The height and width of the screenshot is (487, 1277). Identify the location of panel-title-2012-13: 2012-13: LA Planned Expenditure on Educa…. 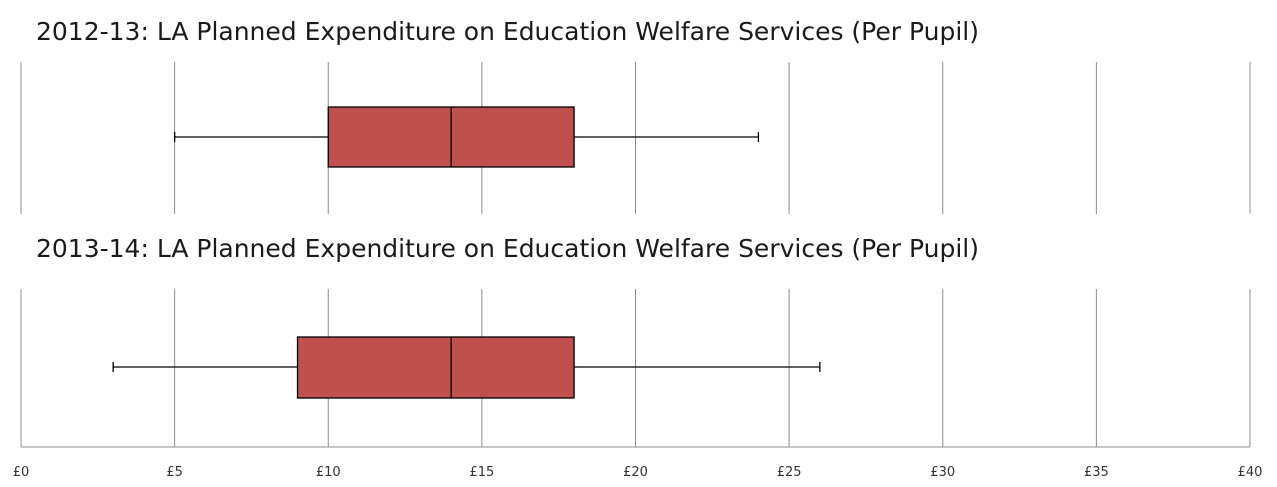
(507, 31).